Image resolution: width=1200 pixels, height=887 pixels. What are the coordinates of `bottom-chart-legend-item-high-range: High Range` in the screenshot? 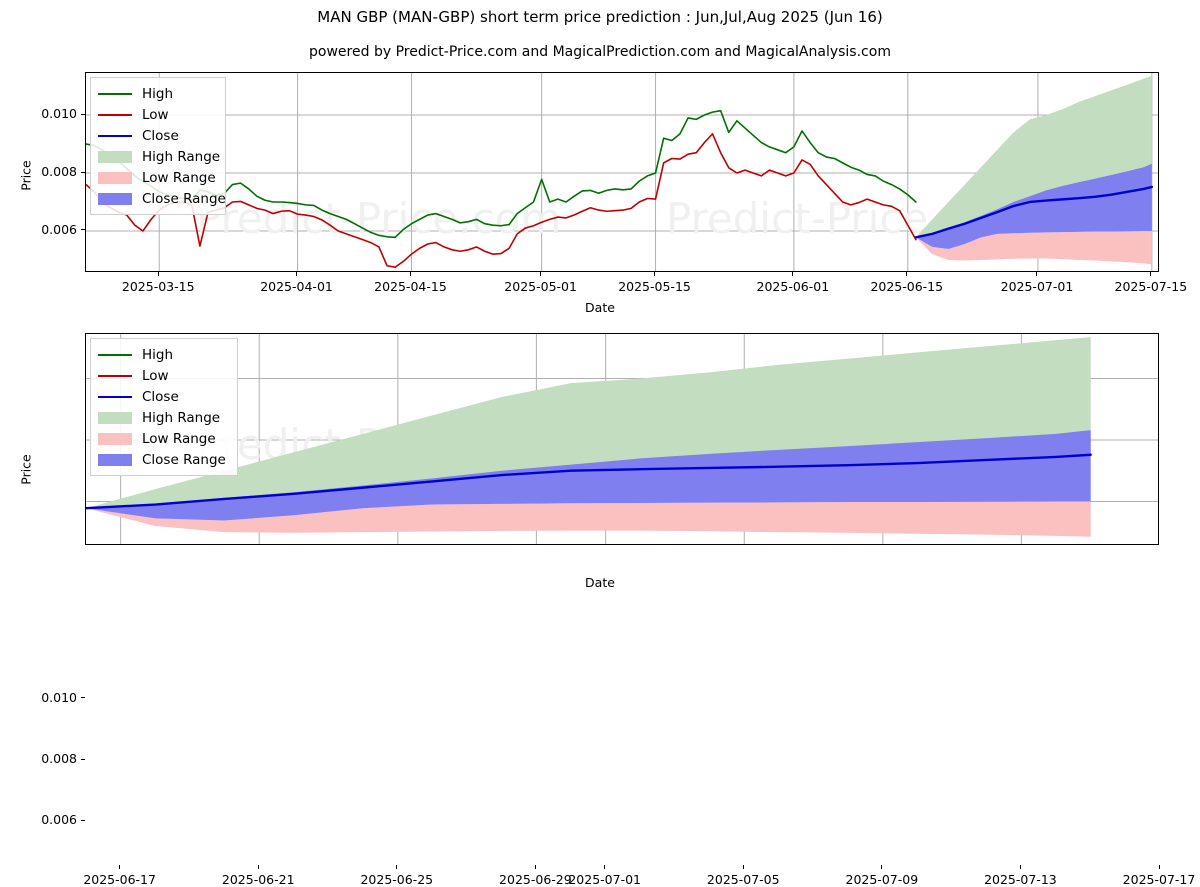 It's located at (163, 417).